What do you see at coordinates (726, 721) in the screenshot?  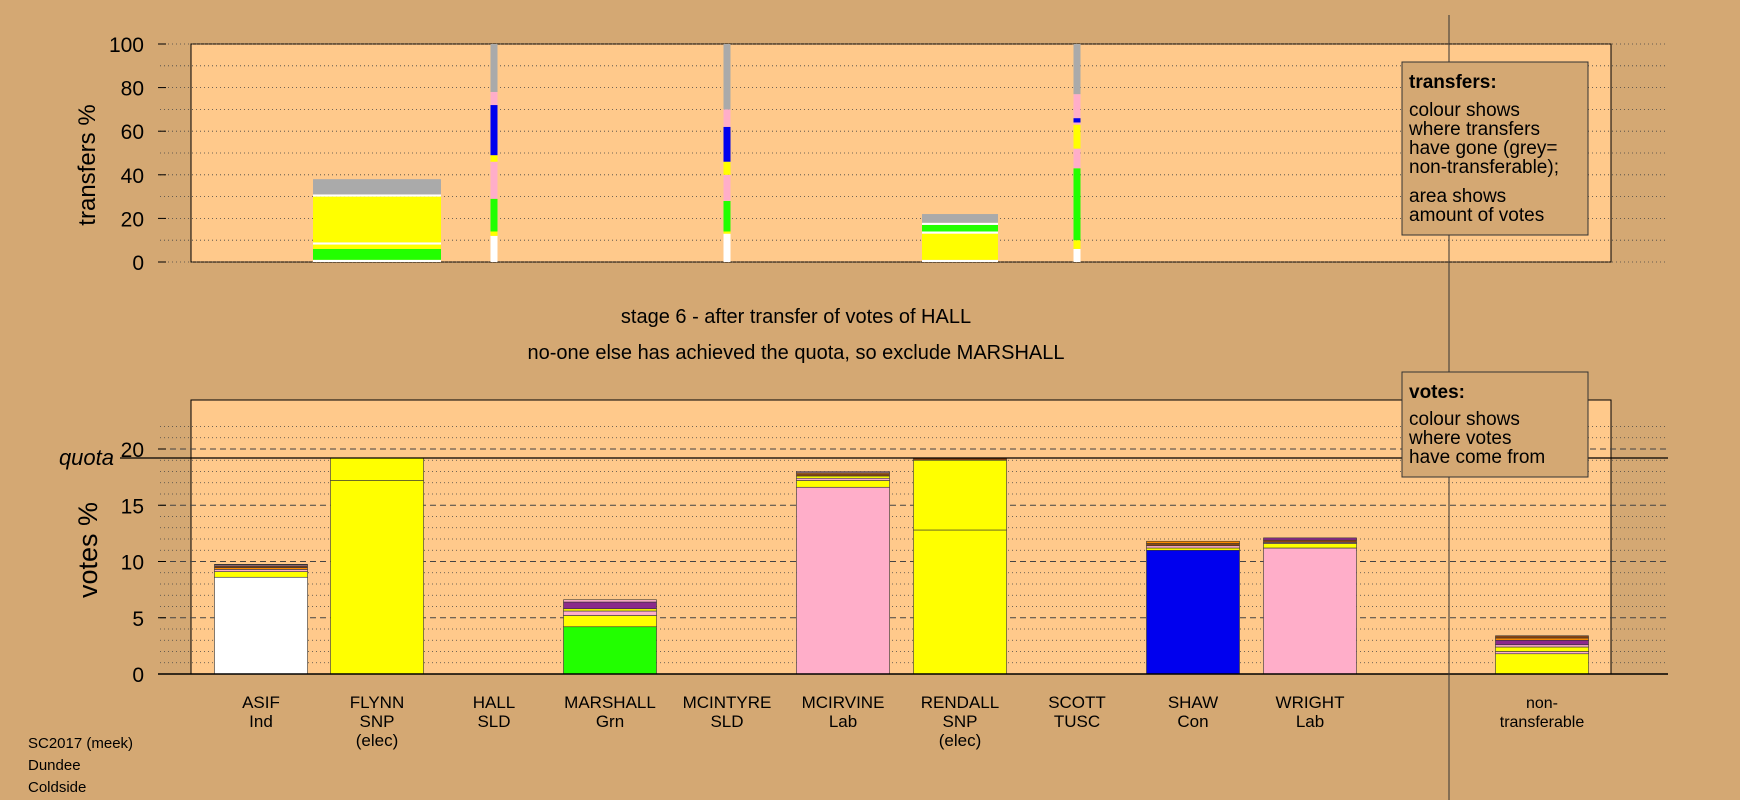 I see `candidate-label: SLD` at bounding box center [726, 721].